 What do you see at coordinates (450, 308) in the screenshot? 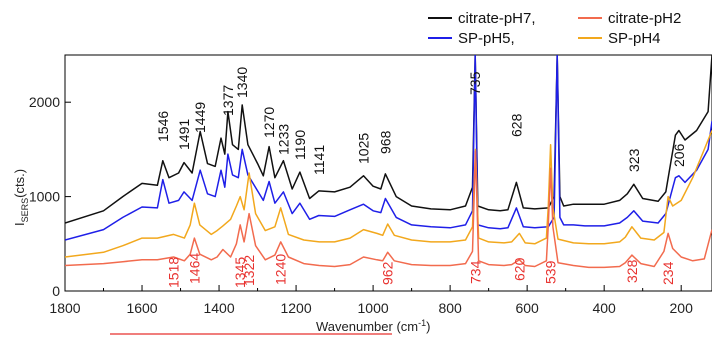
I see `x-tick-label-5: 800` at bounding box center [450, 308].